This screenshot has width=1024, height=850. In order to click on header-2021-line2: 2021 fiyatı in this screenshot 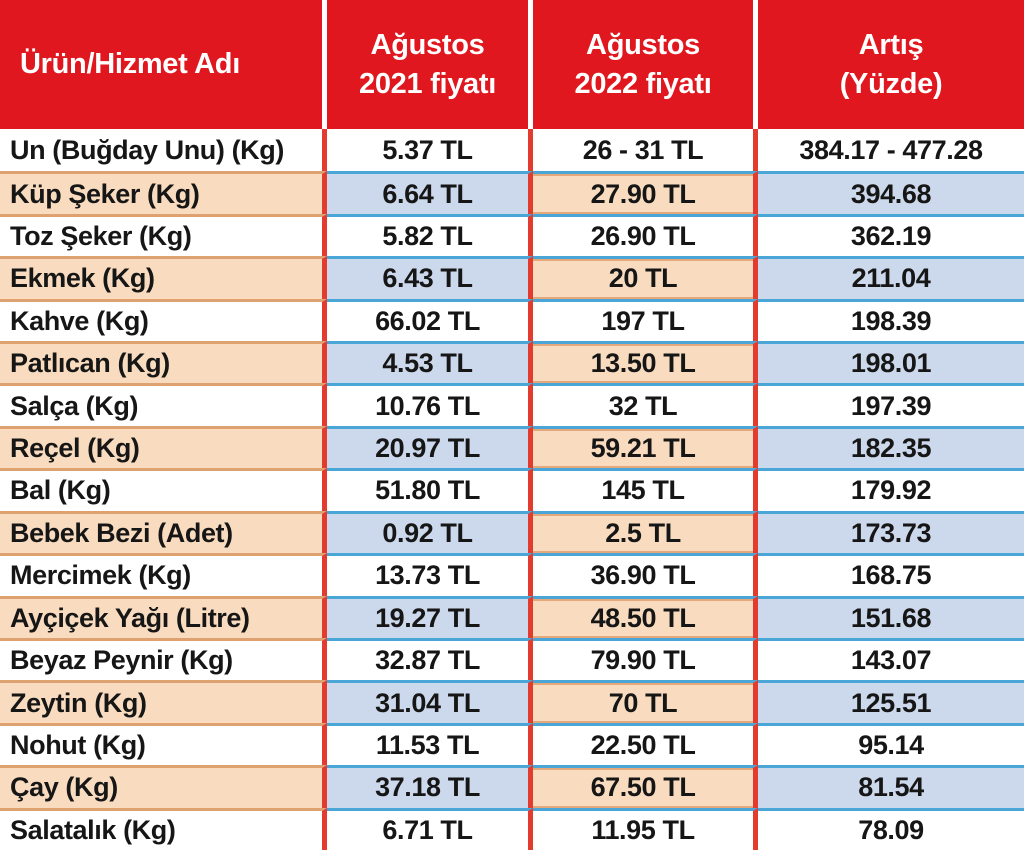, I will do `click(427, 83)`.